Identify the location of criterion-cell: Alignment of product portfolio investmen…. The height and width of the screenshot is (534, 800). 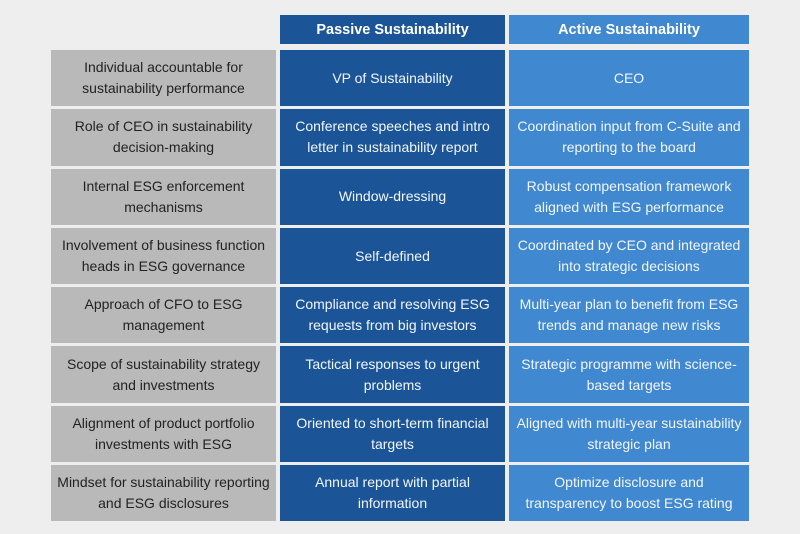
(163, 434).